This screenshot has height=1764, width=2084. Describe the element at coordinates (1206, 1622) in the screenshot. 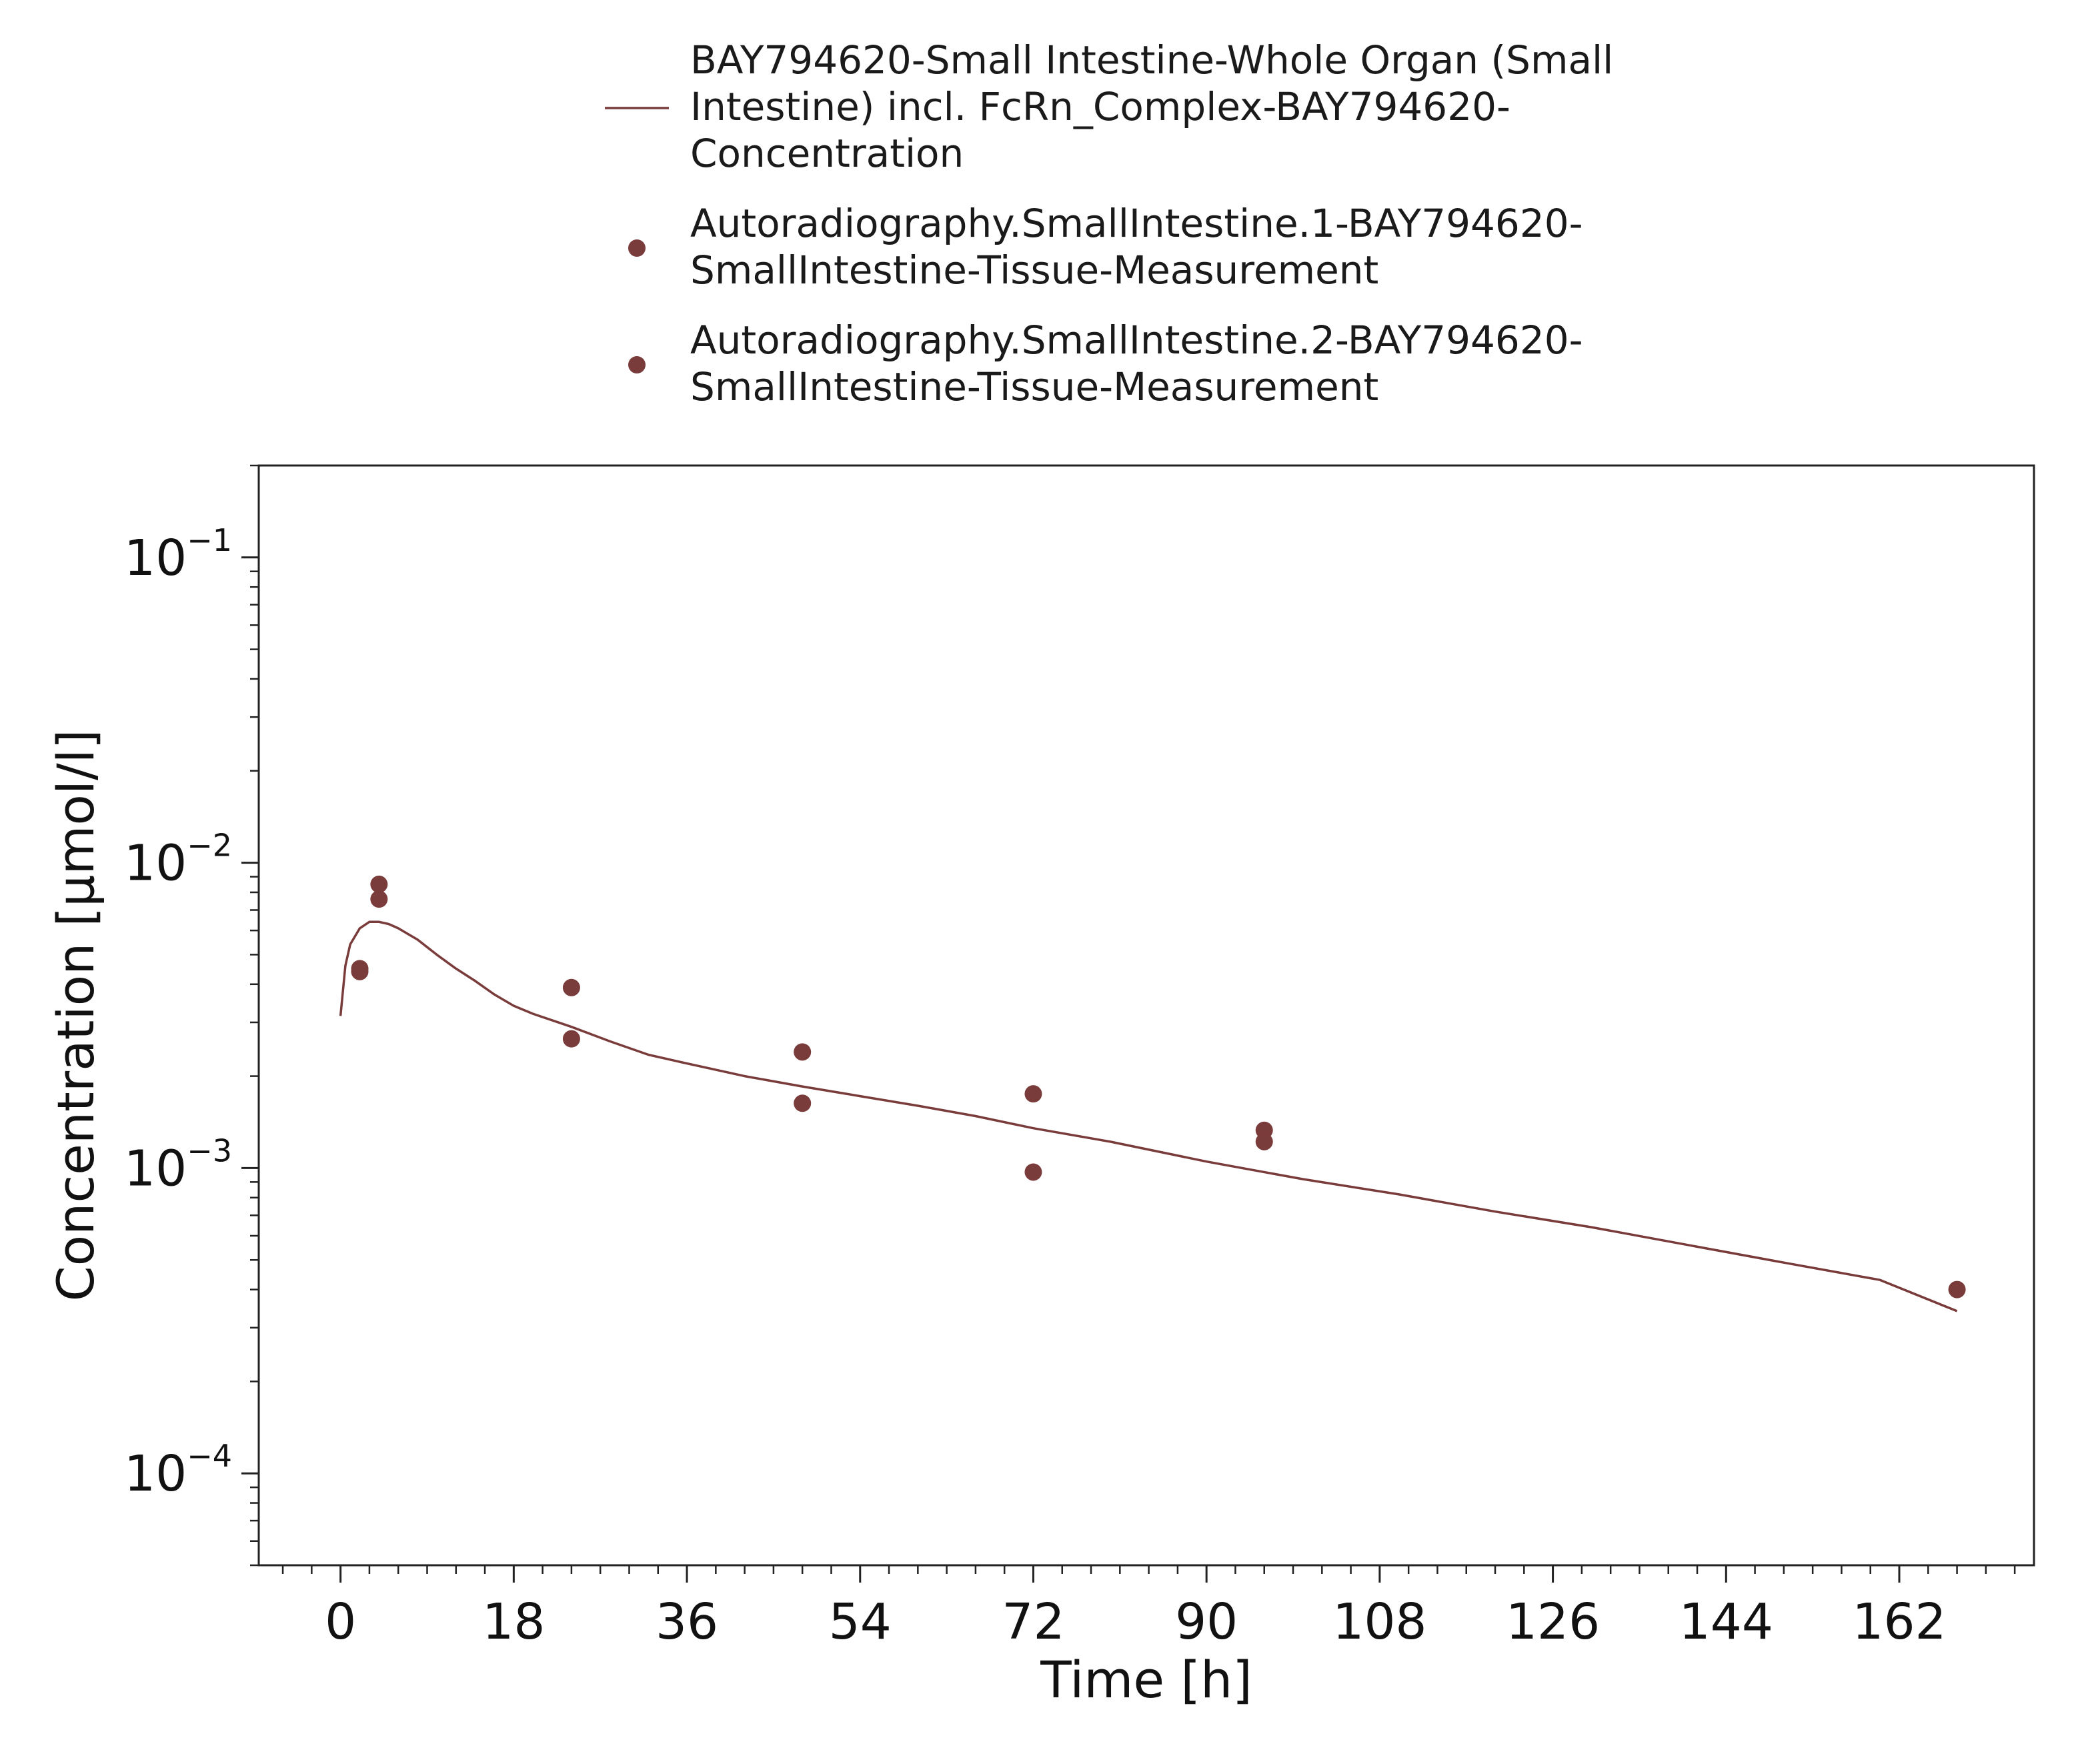

I see `x-tick-label: 90` at that location.